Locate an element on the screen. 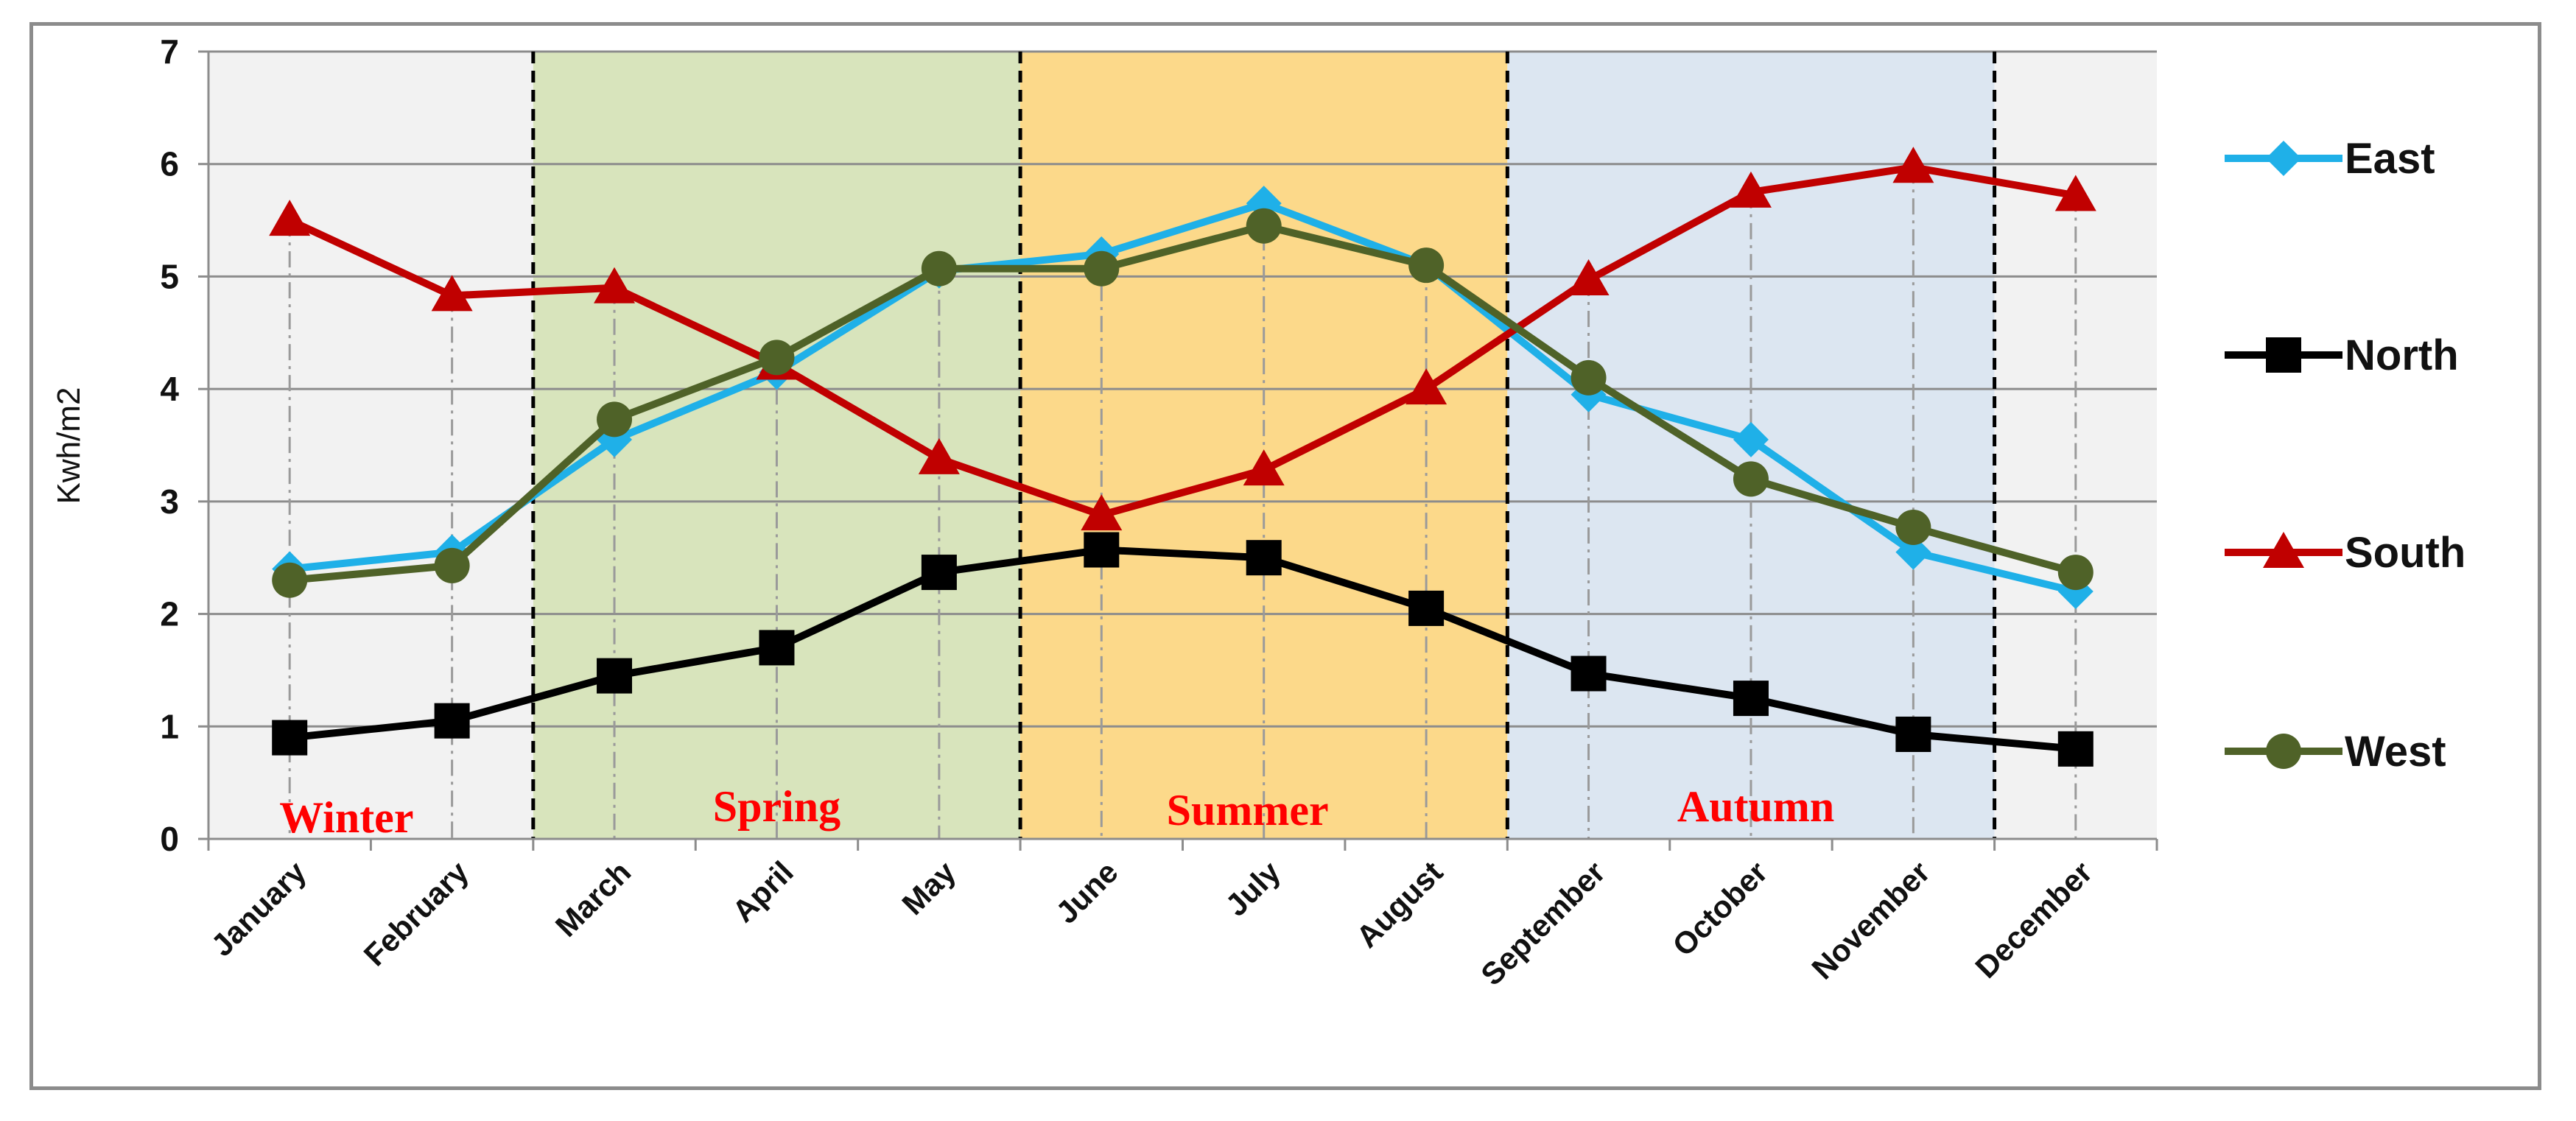  point-north-february is located at coordinates (452, 721).